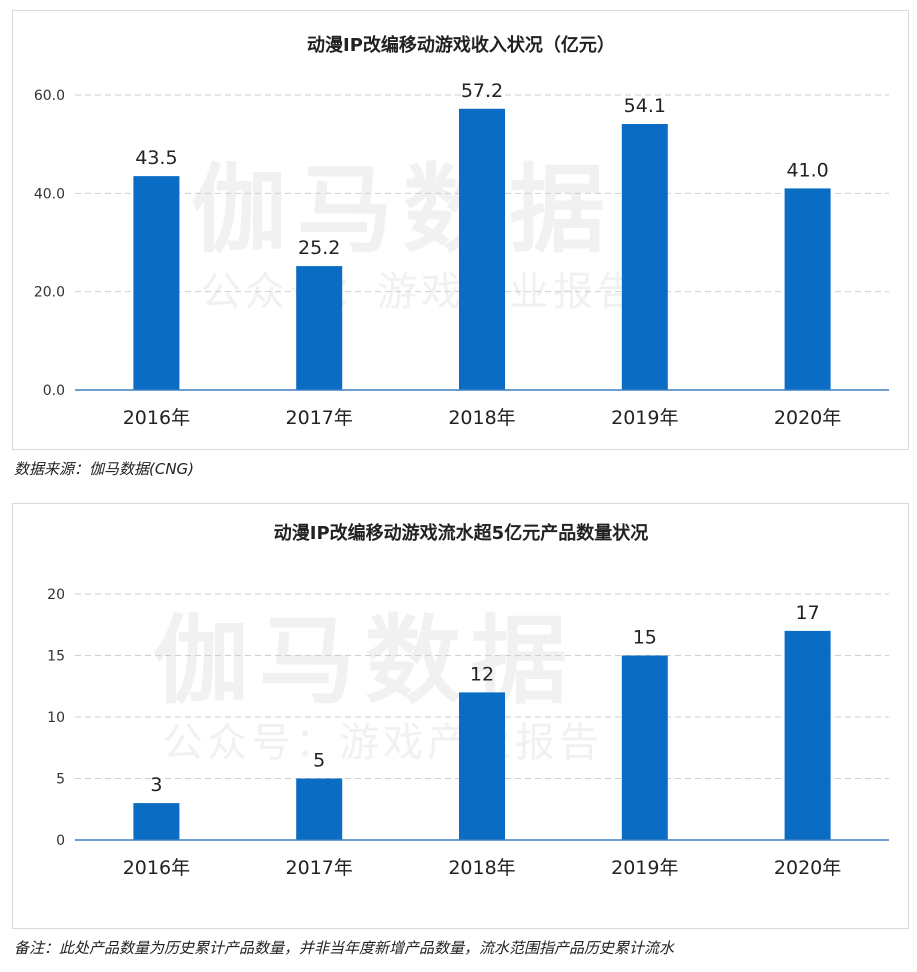 The height and width of the screenshot is (972, 917). I want to click on data-label: 41.0, so click(807, 170).